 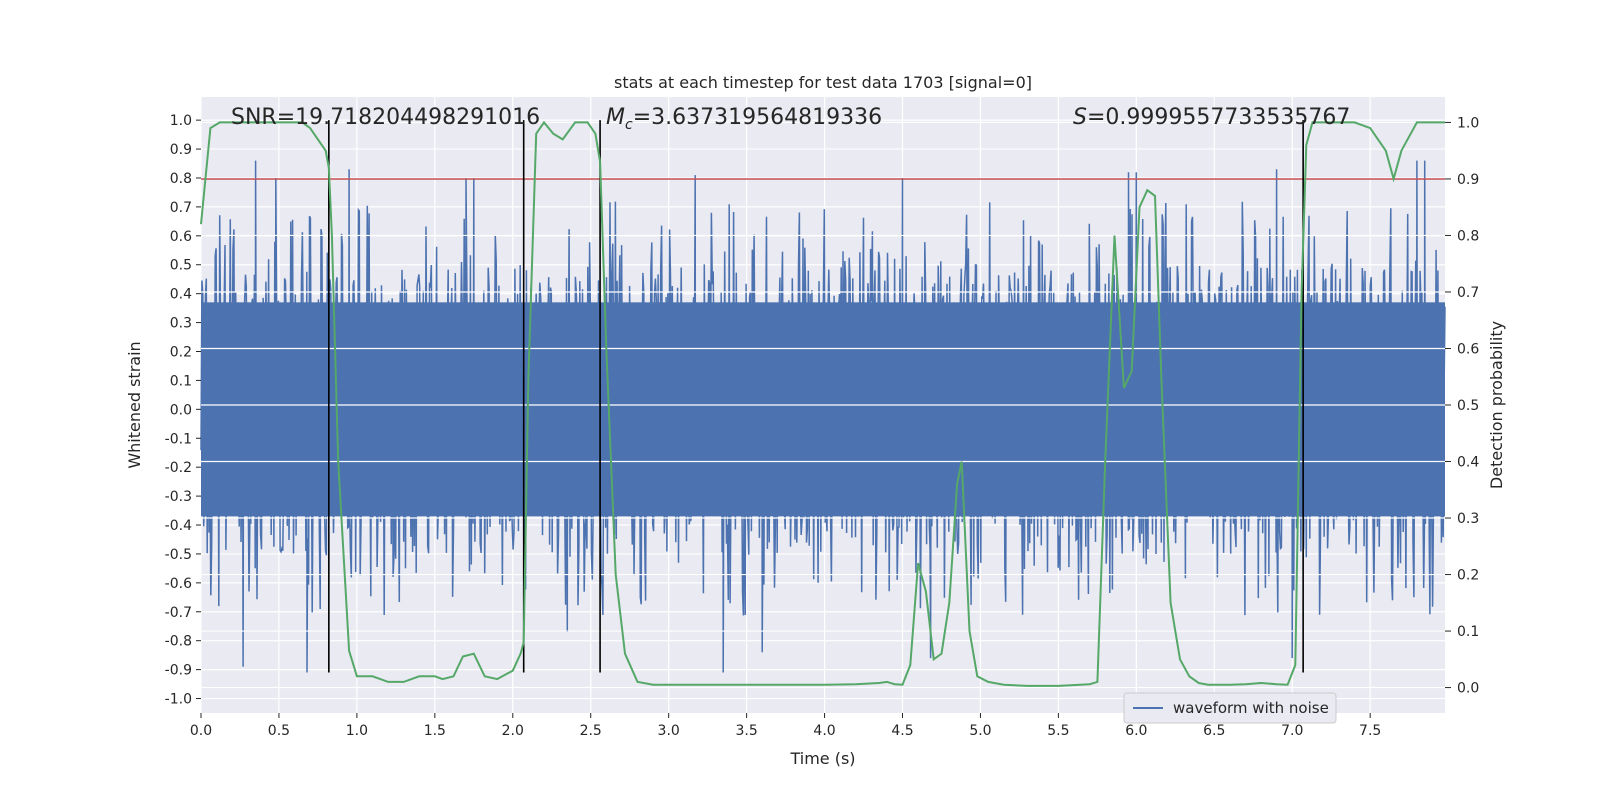 I want to click on mc-value: =3.637319564819336, so click(x=757, y=117).